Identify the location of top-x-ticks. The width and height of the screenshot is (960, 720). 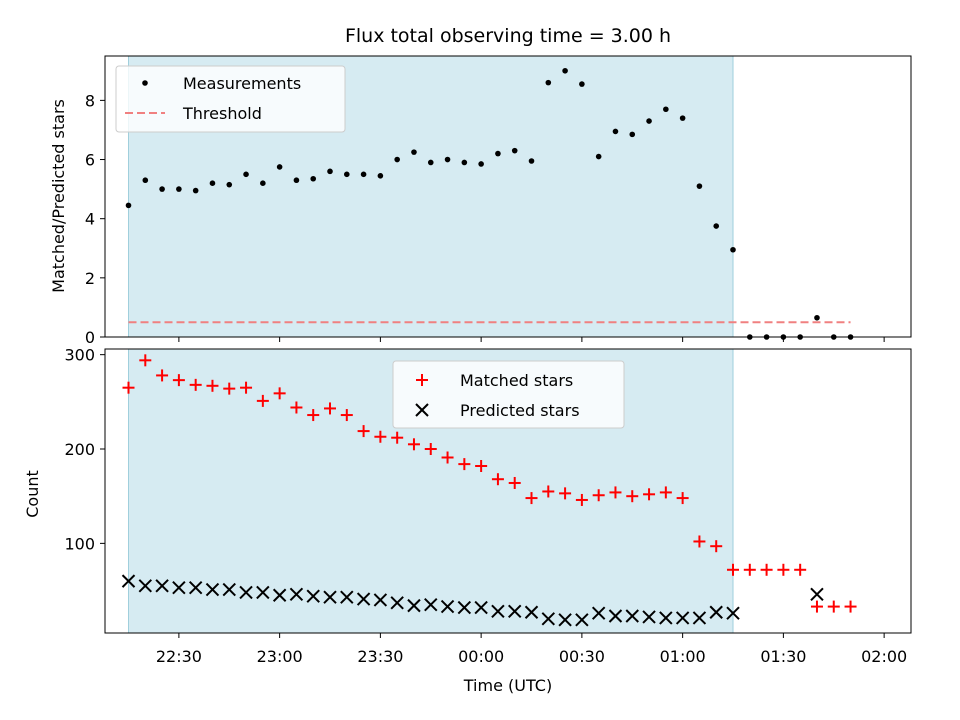
(531, 339).